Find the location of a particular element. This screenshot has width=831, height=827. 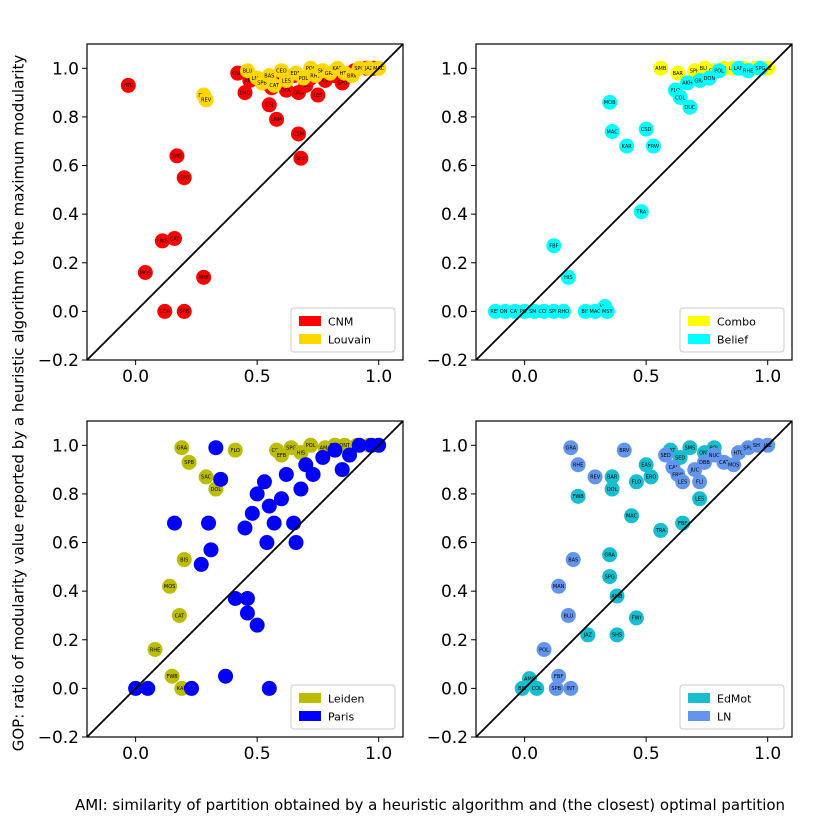

point-label: DOL is located at coordinates (612, 490).